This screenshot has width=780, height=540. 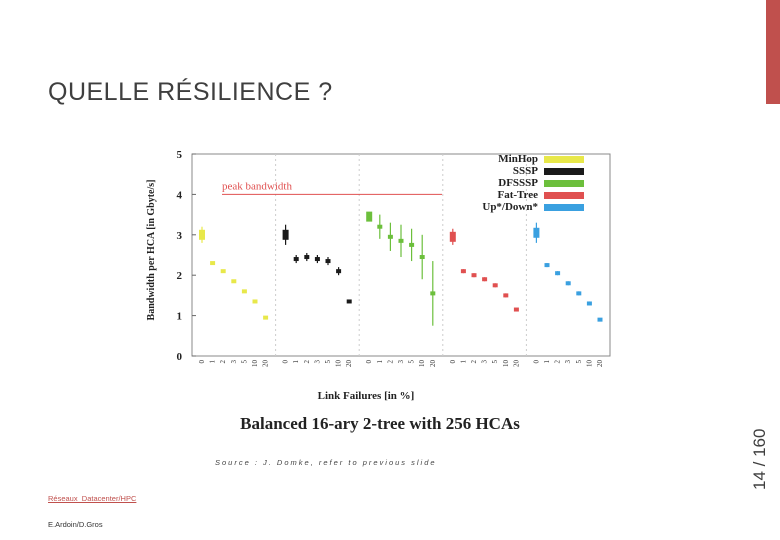 What do you see at coordinates (366, 396) in the screenshot?
I see `x-axis-label: Link Failures [in %]` at bounding box center [366, 396].